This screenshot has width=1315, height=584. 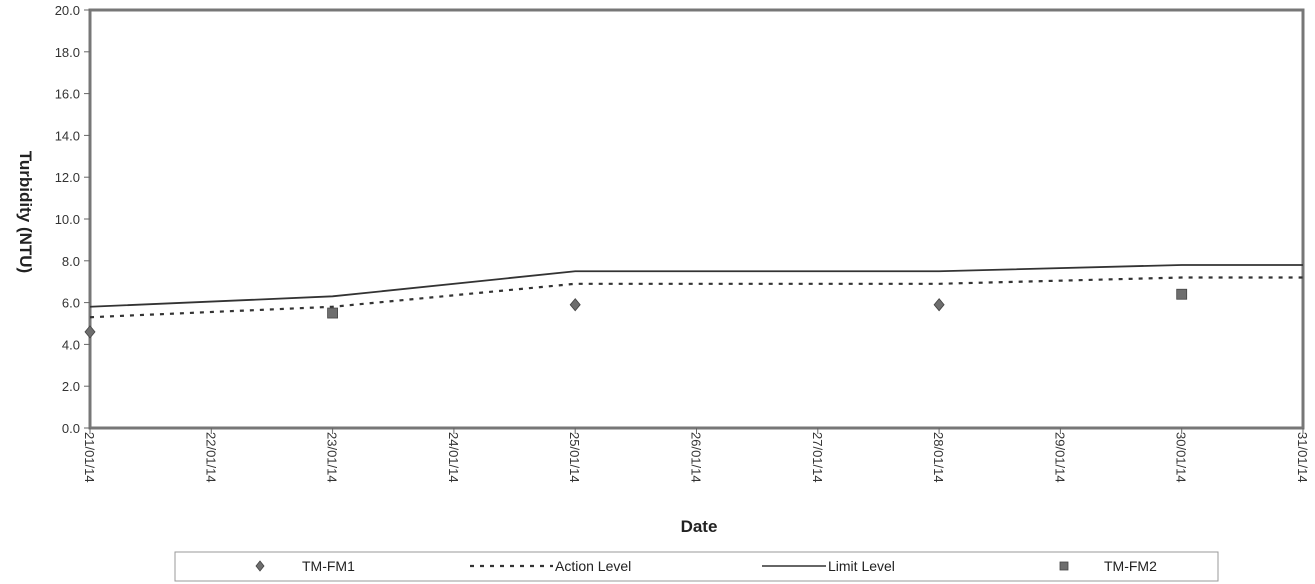 What do you see at coordinates (938, 457) in the screenshot?
I see `x-tick-label: 28/01/14` at bounding box center [938, 457].